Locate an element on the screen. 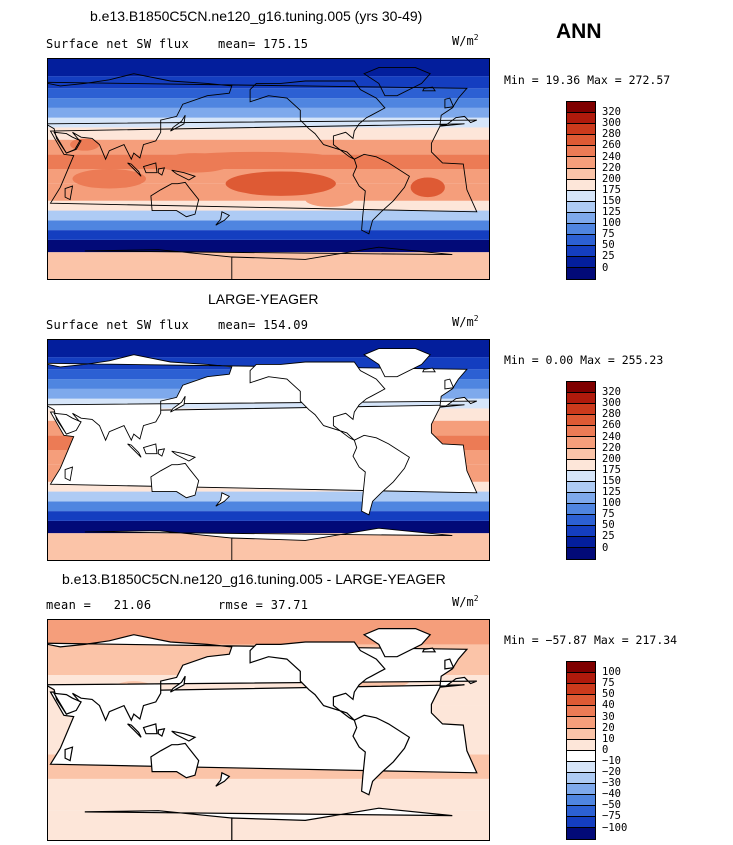 The width and height of the screenshot is (733, 845). colorbar-tick-label: 150 is located at coordinates (611, 480).